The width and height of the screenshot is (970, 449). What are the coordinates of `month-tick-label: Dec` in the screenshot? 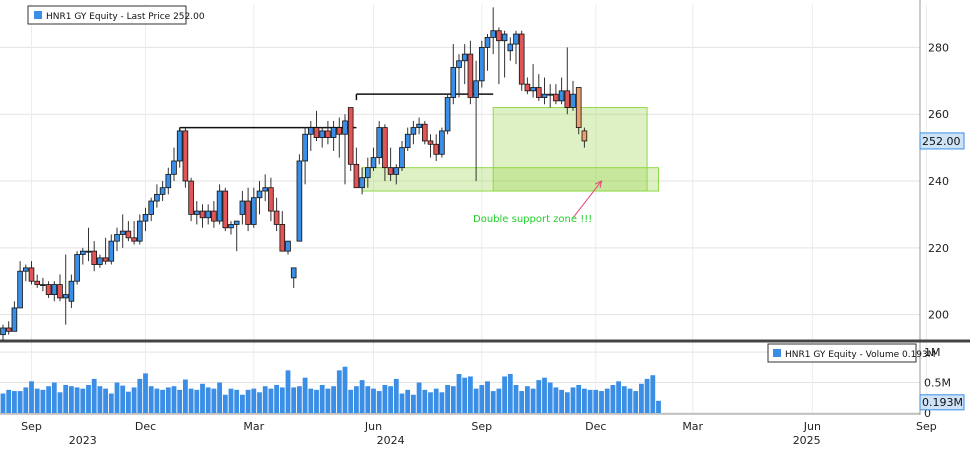 It's located at (145, 426).